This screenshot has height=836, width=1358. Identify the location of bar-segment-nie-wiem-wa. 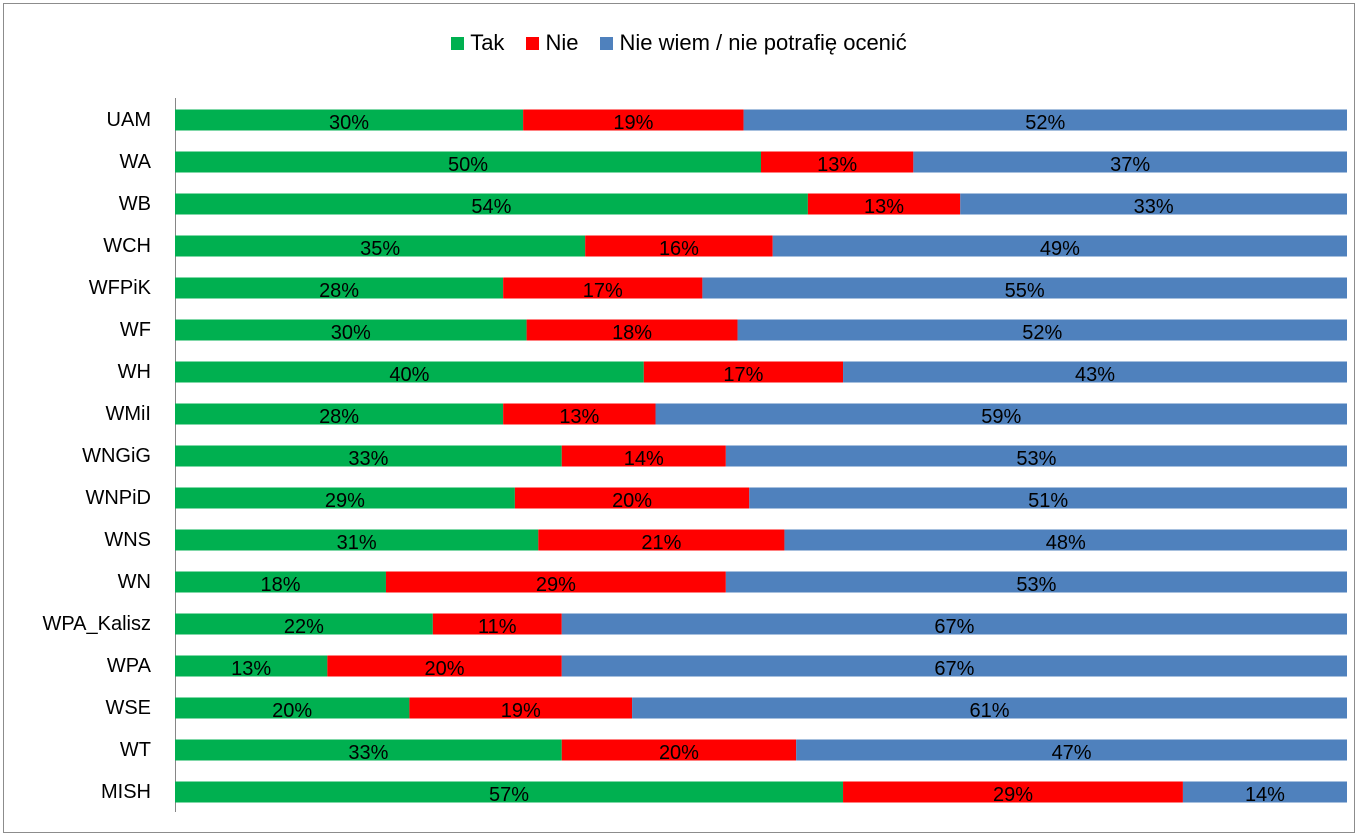
(1130, 162).